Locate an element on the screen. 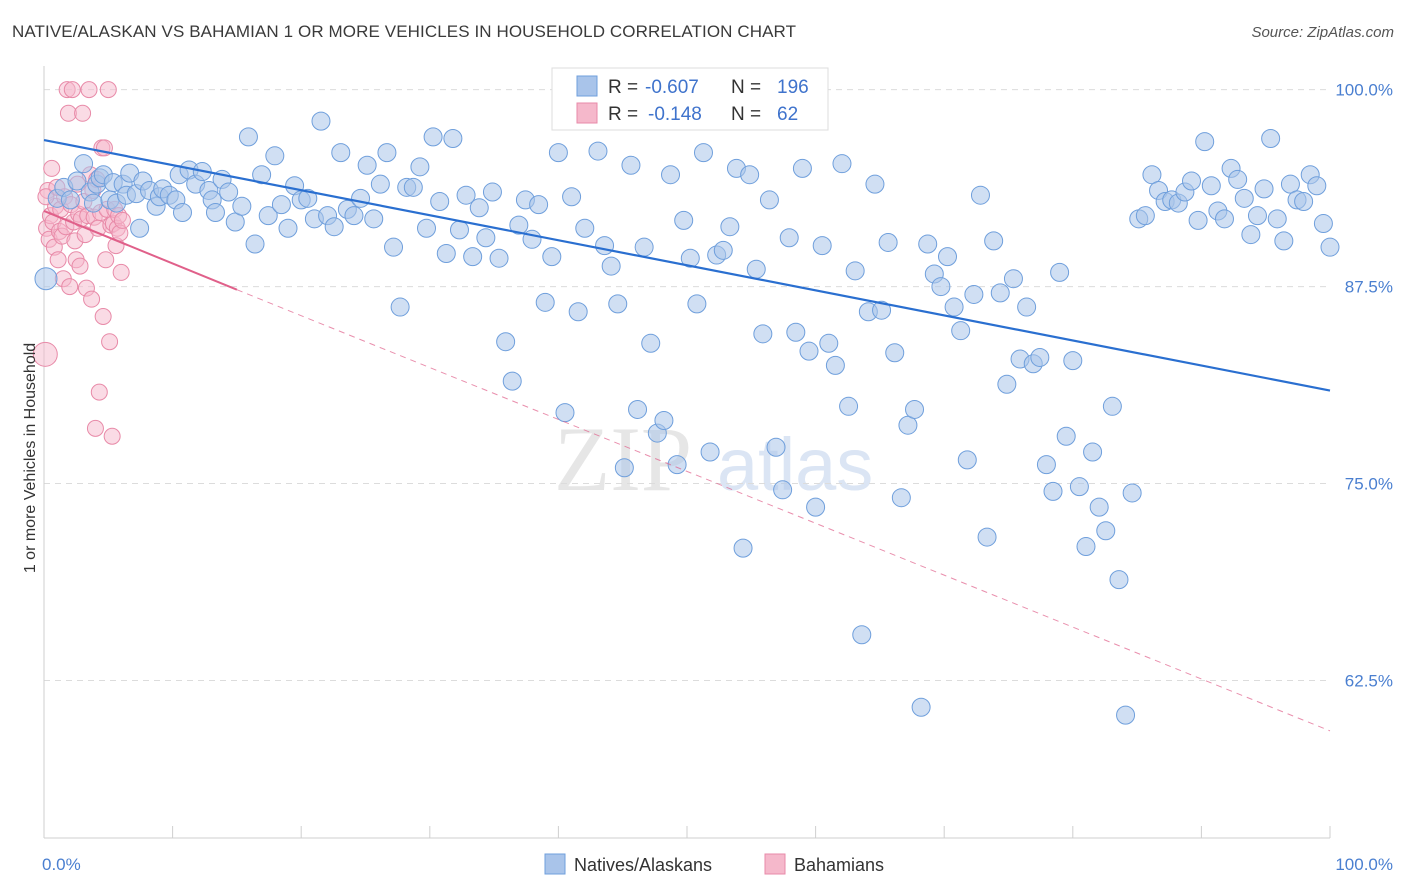 This screenshot has height=892, width=1406. stats-r-value-1: -0.607 is located at coordinates (672, 87).